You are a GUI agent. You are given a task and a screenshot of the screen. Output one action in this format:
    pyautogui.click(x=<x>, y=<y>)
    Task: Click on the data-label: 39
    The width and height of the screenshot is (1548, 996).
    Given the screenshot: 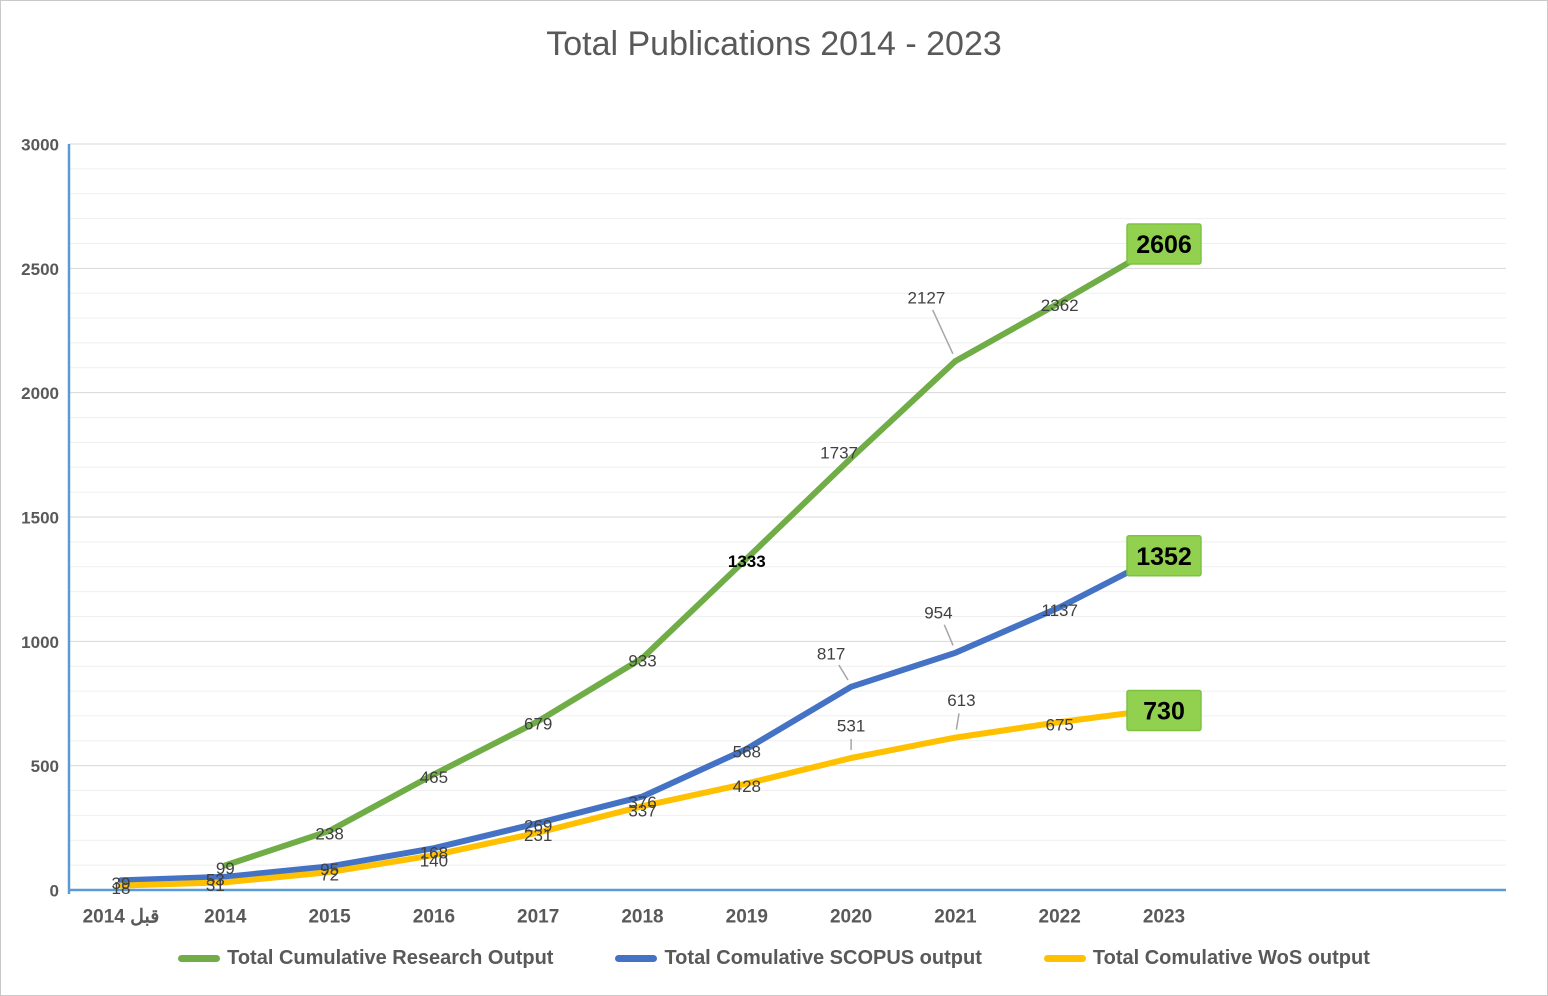 What is the action you would take?
    pyautogui.click(x=121, y=883)
    